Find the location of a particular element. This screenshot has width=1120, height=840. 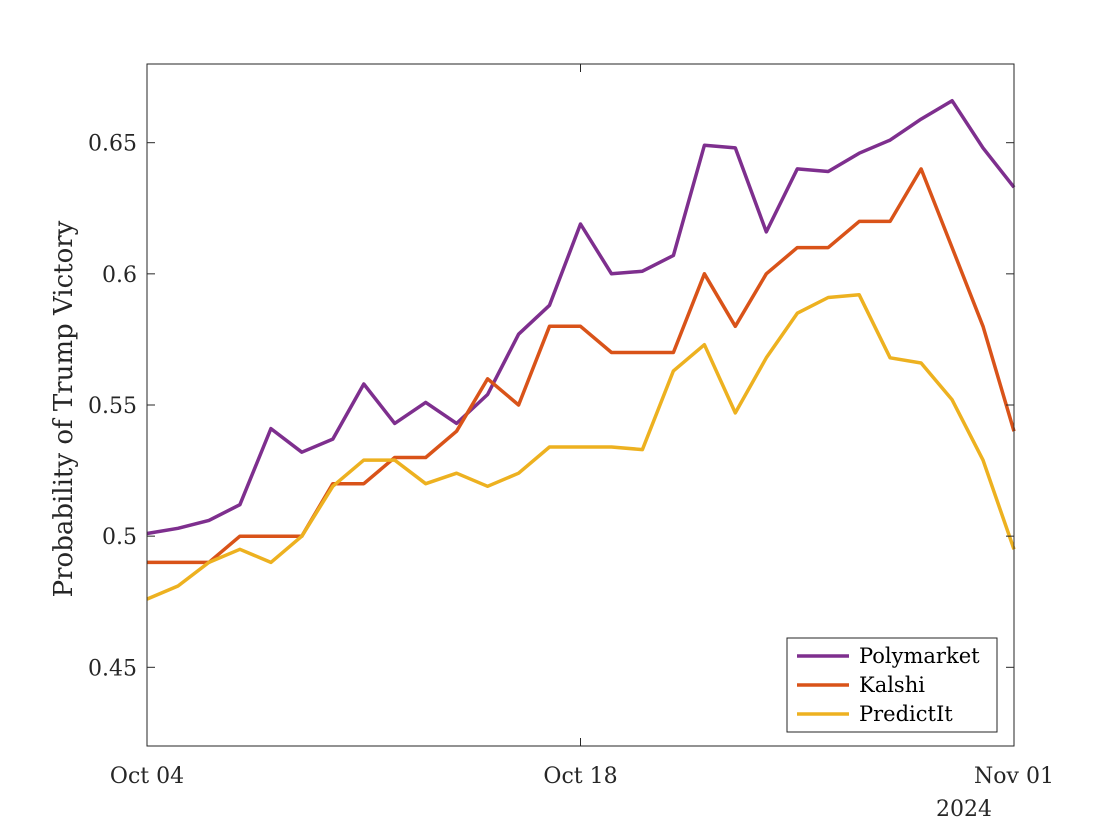

legend-label: Kalshi is located at coordinates (892, 685).